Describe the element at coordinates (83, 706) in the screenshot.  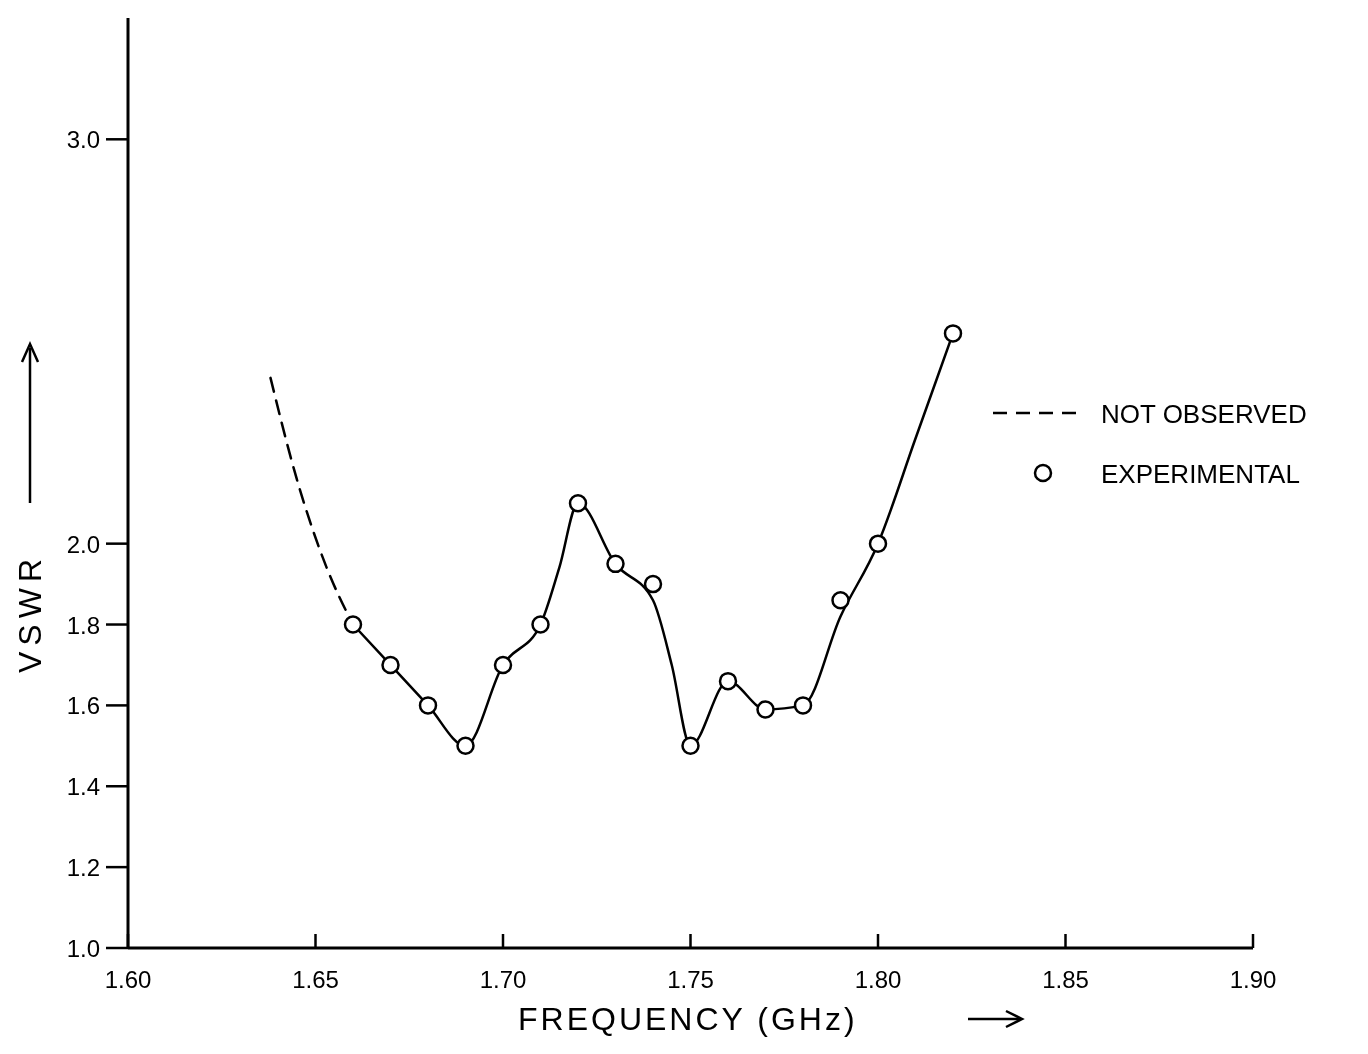
I see `y-tick-label: 1.6` at that location.